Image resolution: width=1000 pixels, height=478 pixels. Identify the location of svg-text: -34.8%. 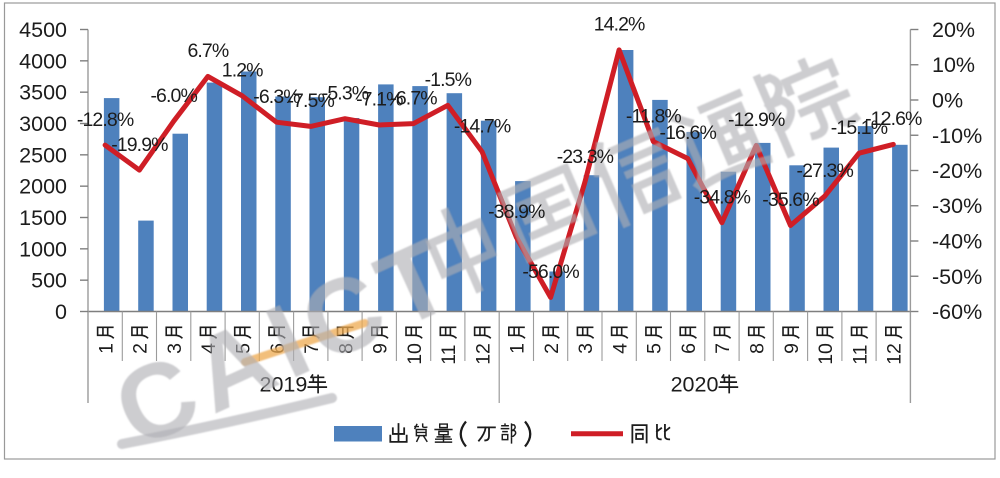
(722, 197).